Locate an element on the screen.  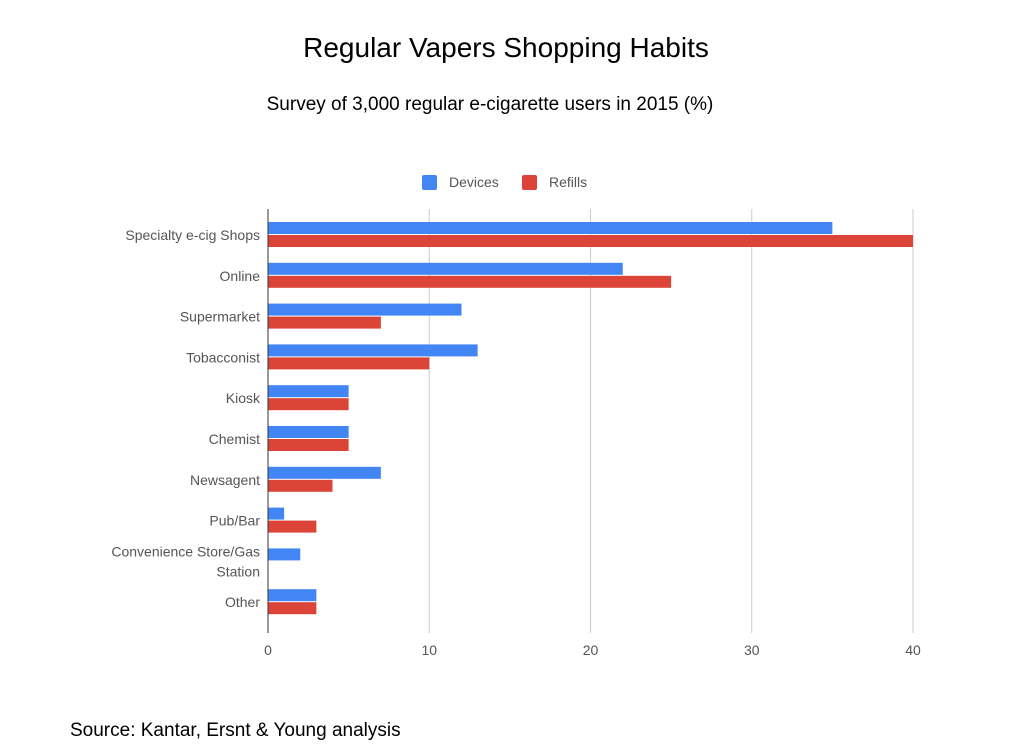
x-tick-label: 10 is located at coordinates (429, 650).